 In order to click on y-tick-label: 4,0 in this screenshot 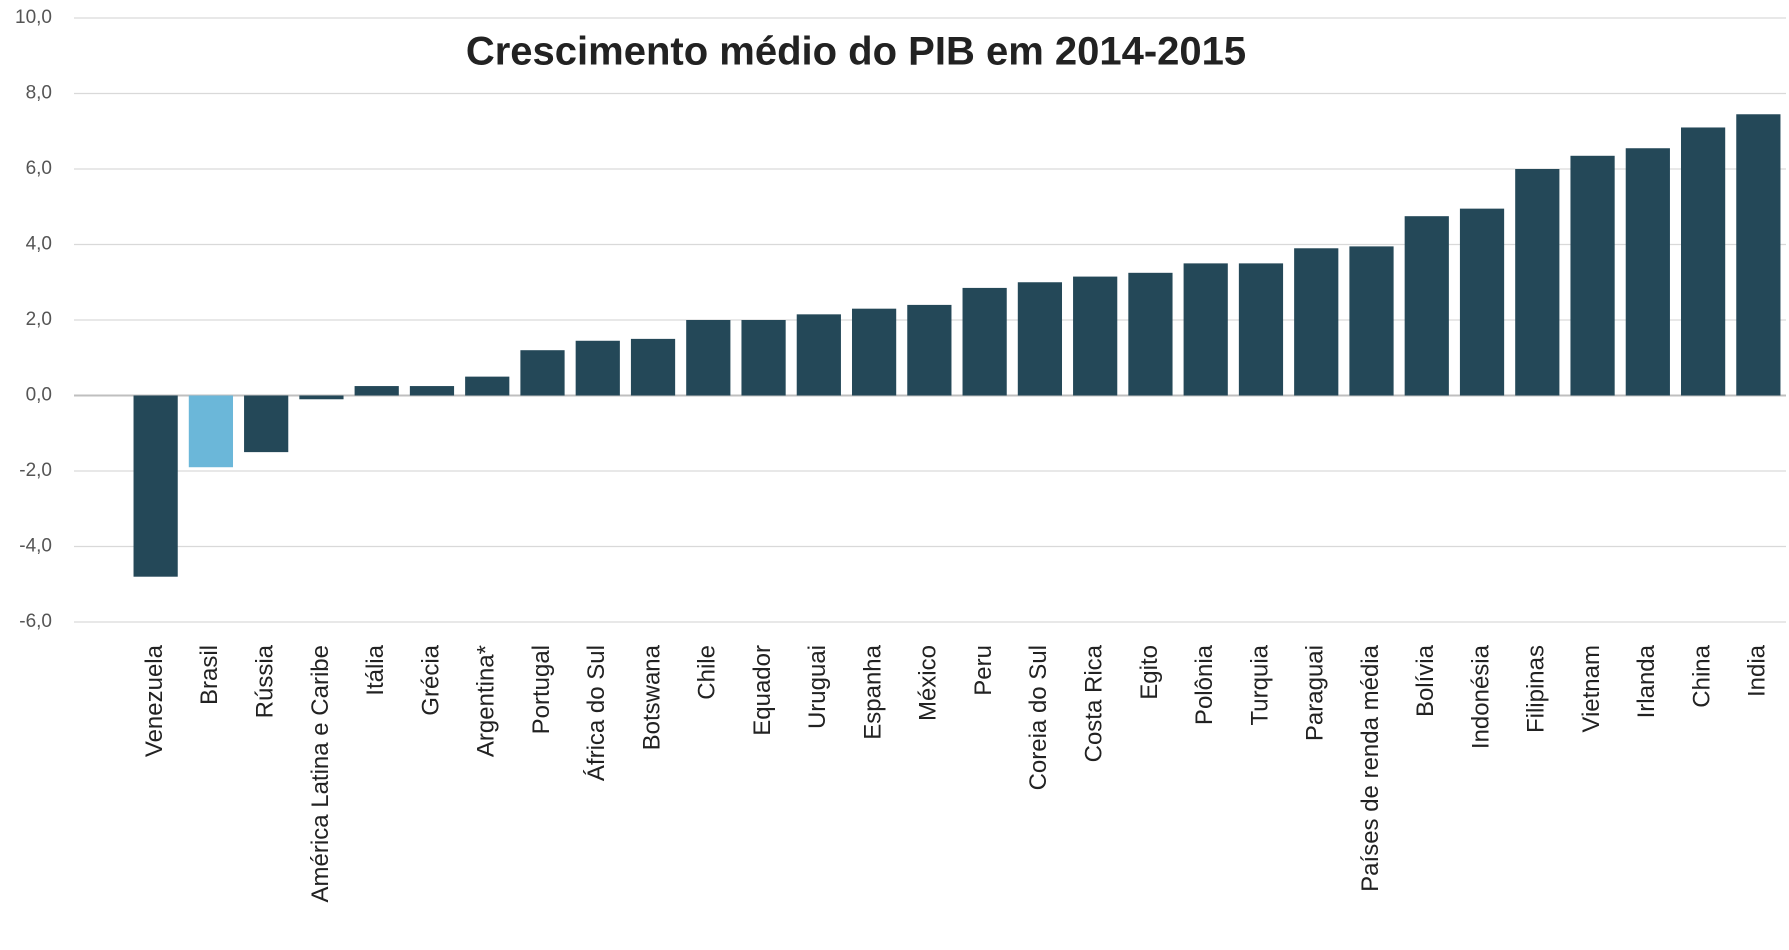, I will do `click(39, 244)`.